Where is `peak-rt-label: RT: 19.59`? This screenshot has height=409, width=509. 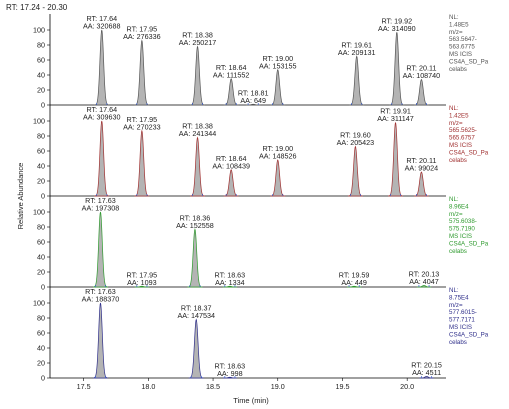
peak-rt-label: RT: 19.59 is located at coordinates (354, 274).